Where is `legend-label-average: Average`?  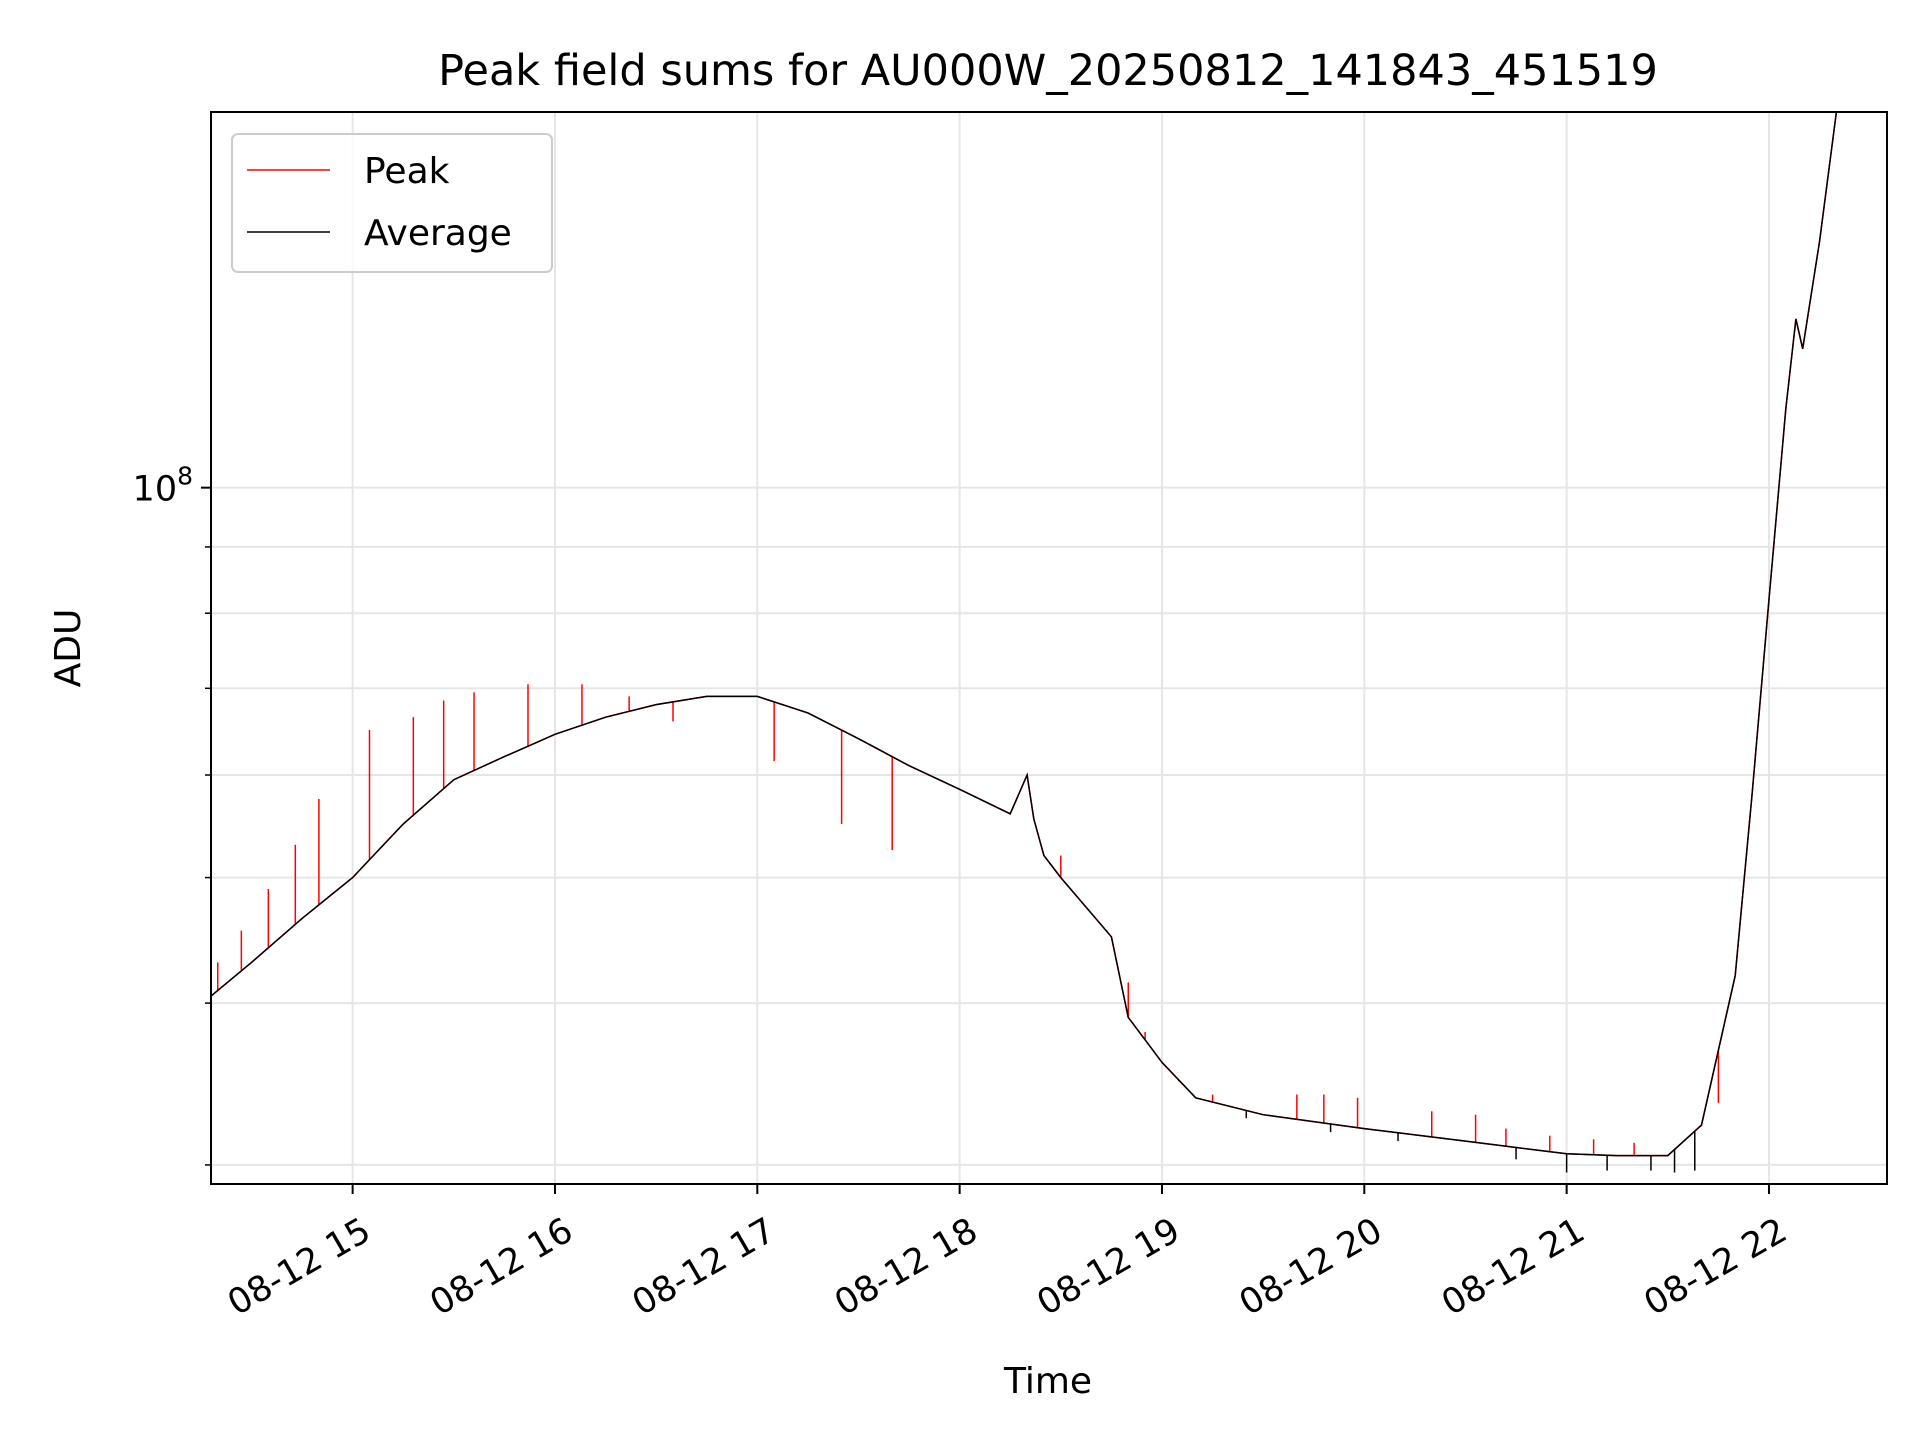 legend-label-average: Average is located at coordinates (438, 233).